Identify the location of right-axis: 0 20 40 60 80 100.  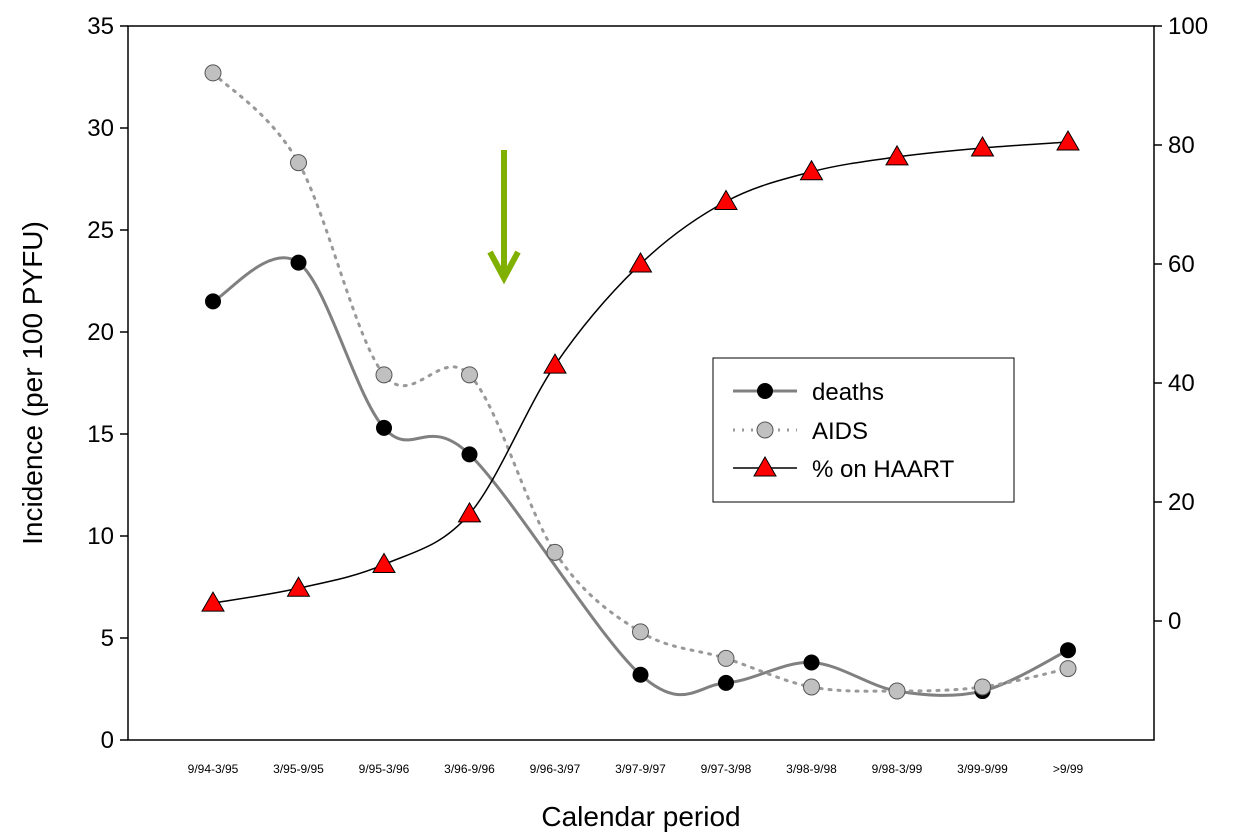
(1181, 324).